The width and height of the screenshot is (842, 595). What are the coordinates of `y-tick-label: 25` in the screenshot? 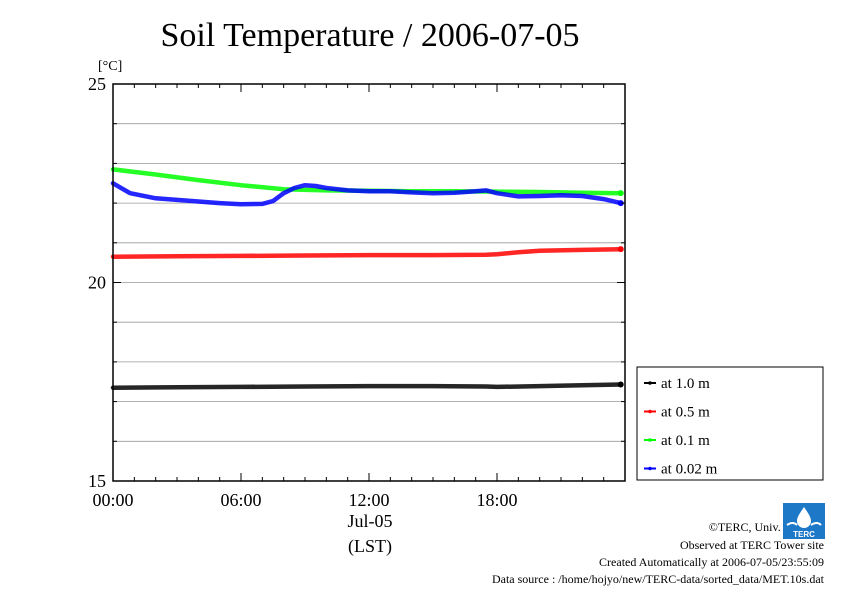 It's located at (97, 84).